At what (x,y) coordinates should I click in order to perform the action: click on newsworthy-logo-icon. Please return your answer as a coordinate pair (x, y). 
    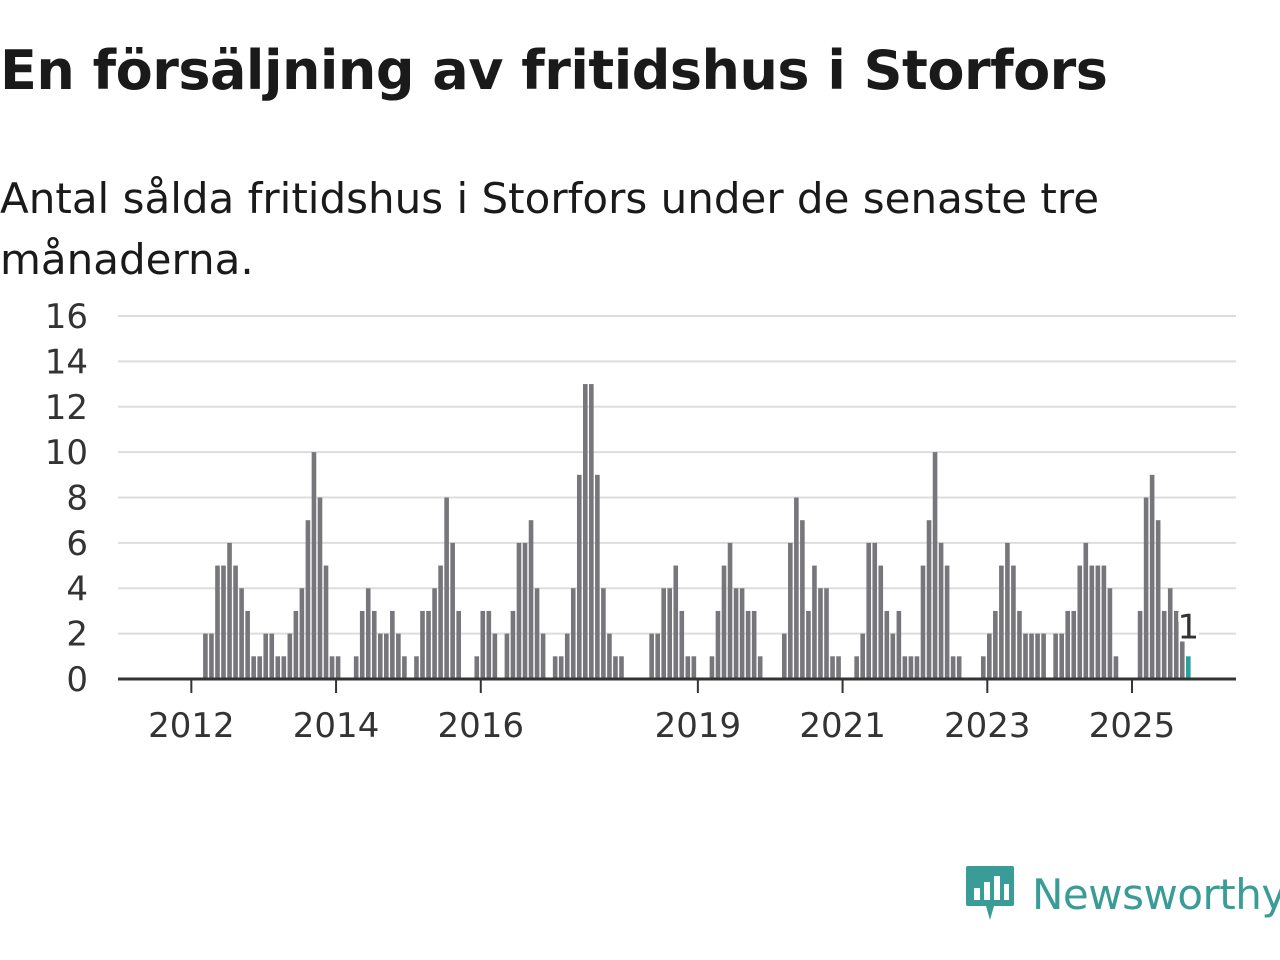
    Looking at the image, I should click on (990, 893).